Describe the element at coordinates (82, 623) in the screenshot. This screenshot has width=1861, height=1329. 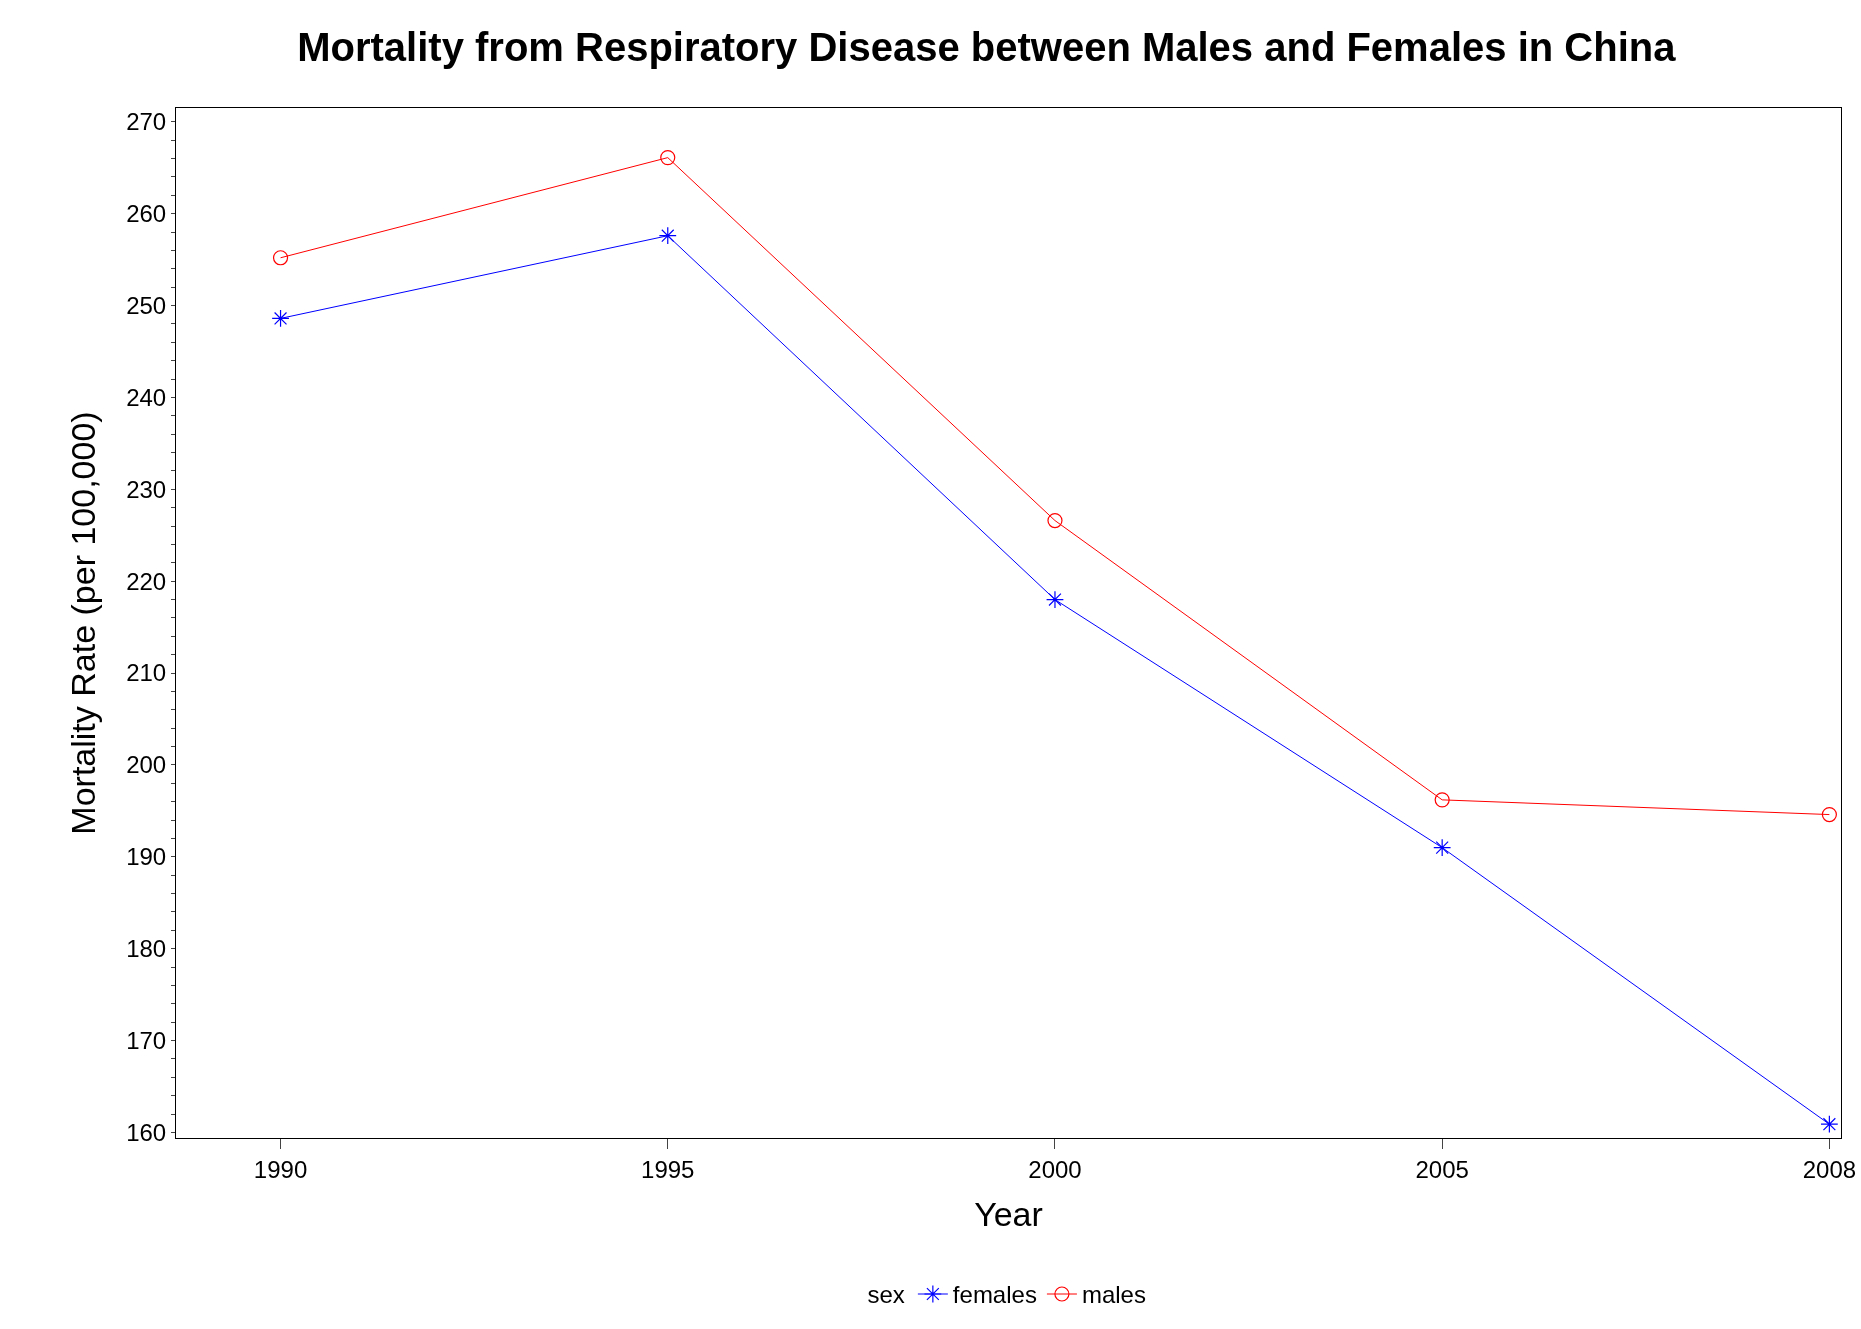
I see `y-axis-title: Mortality Rate (per 100,000)` at that location.